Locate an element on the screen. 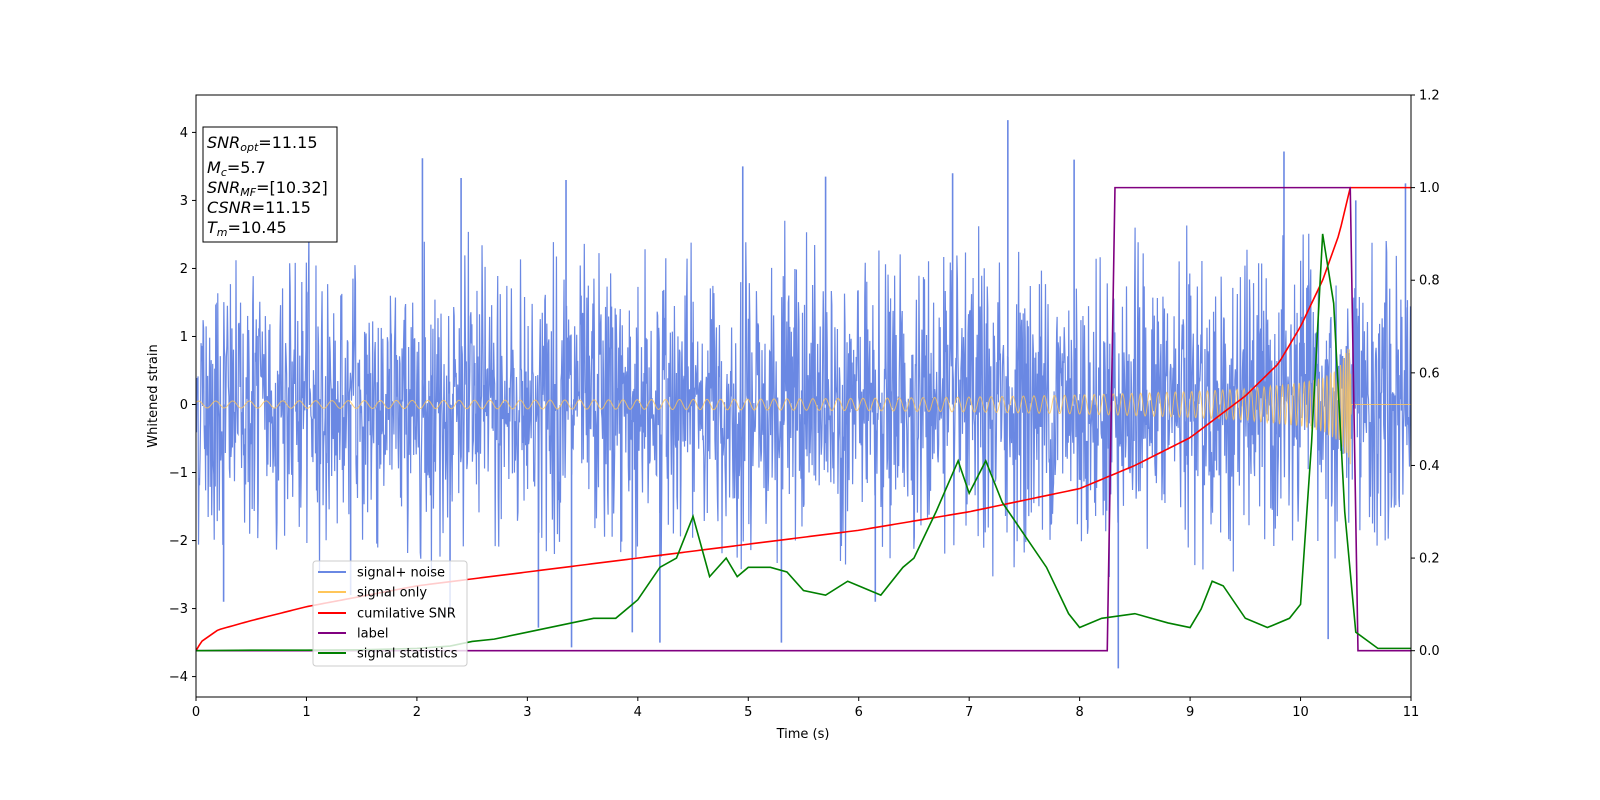 This screenshot has height=800, width=1600. y-right-tick-label: 0.8 is located at coordinates (1429, 281).